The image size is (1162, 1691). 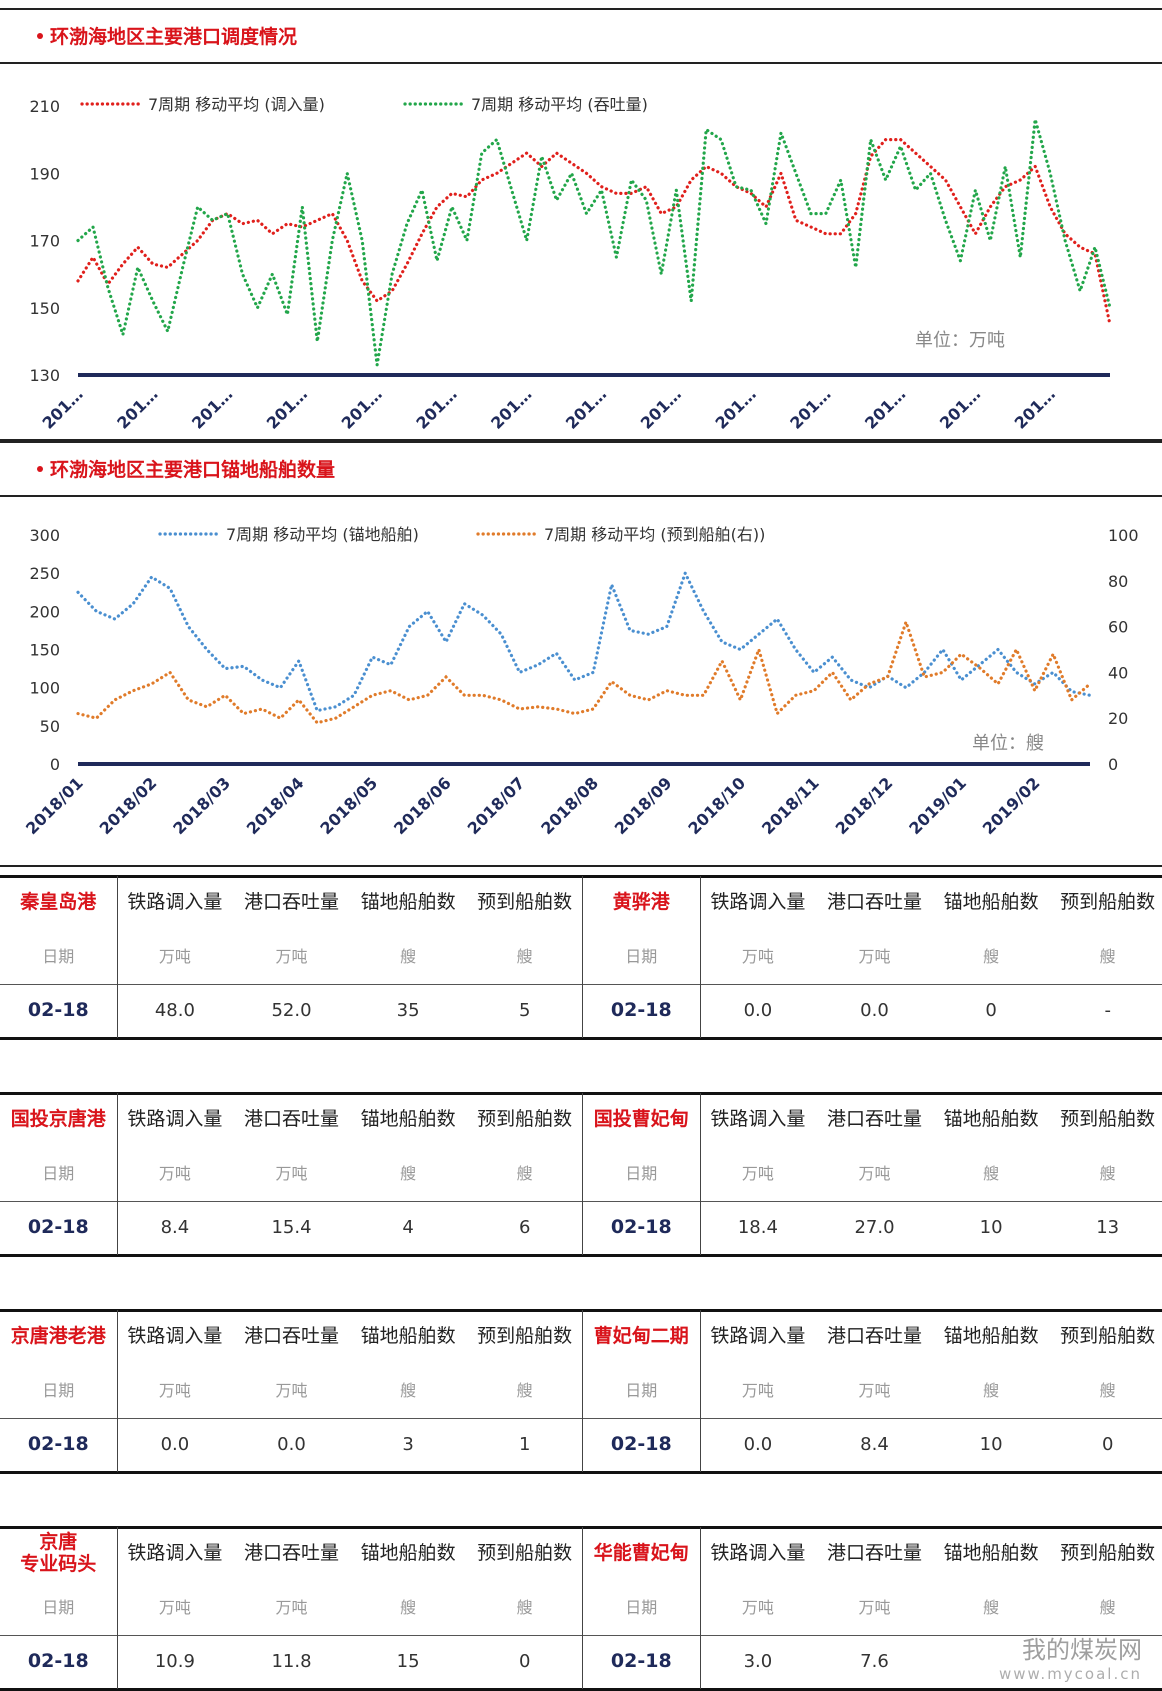 What do you see at coordinates (569, 805) in the screenshot?
I see `x-tick-label: 2018/08` at bounding box center [569, 805].